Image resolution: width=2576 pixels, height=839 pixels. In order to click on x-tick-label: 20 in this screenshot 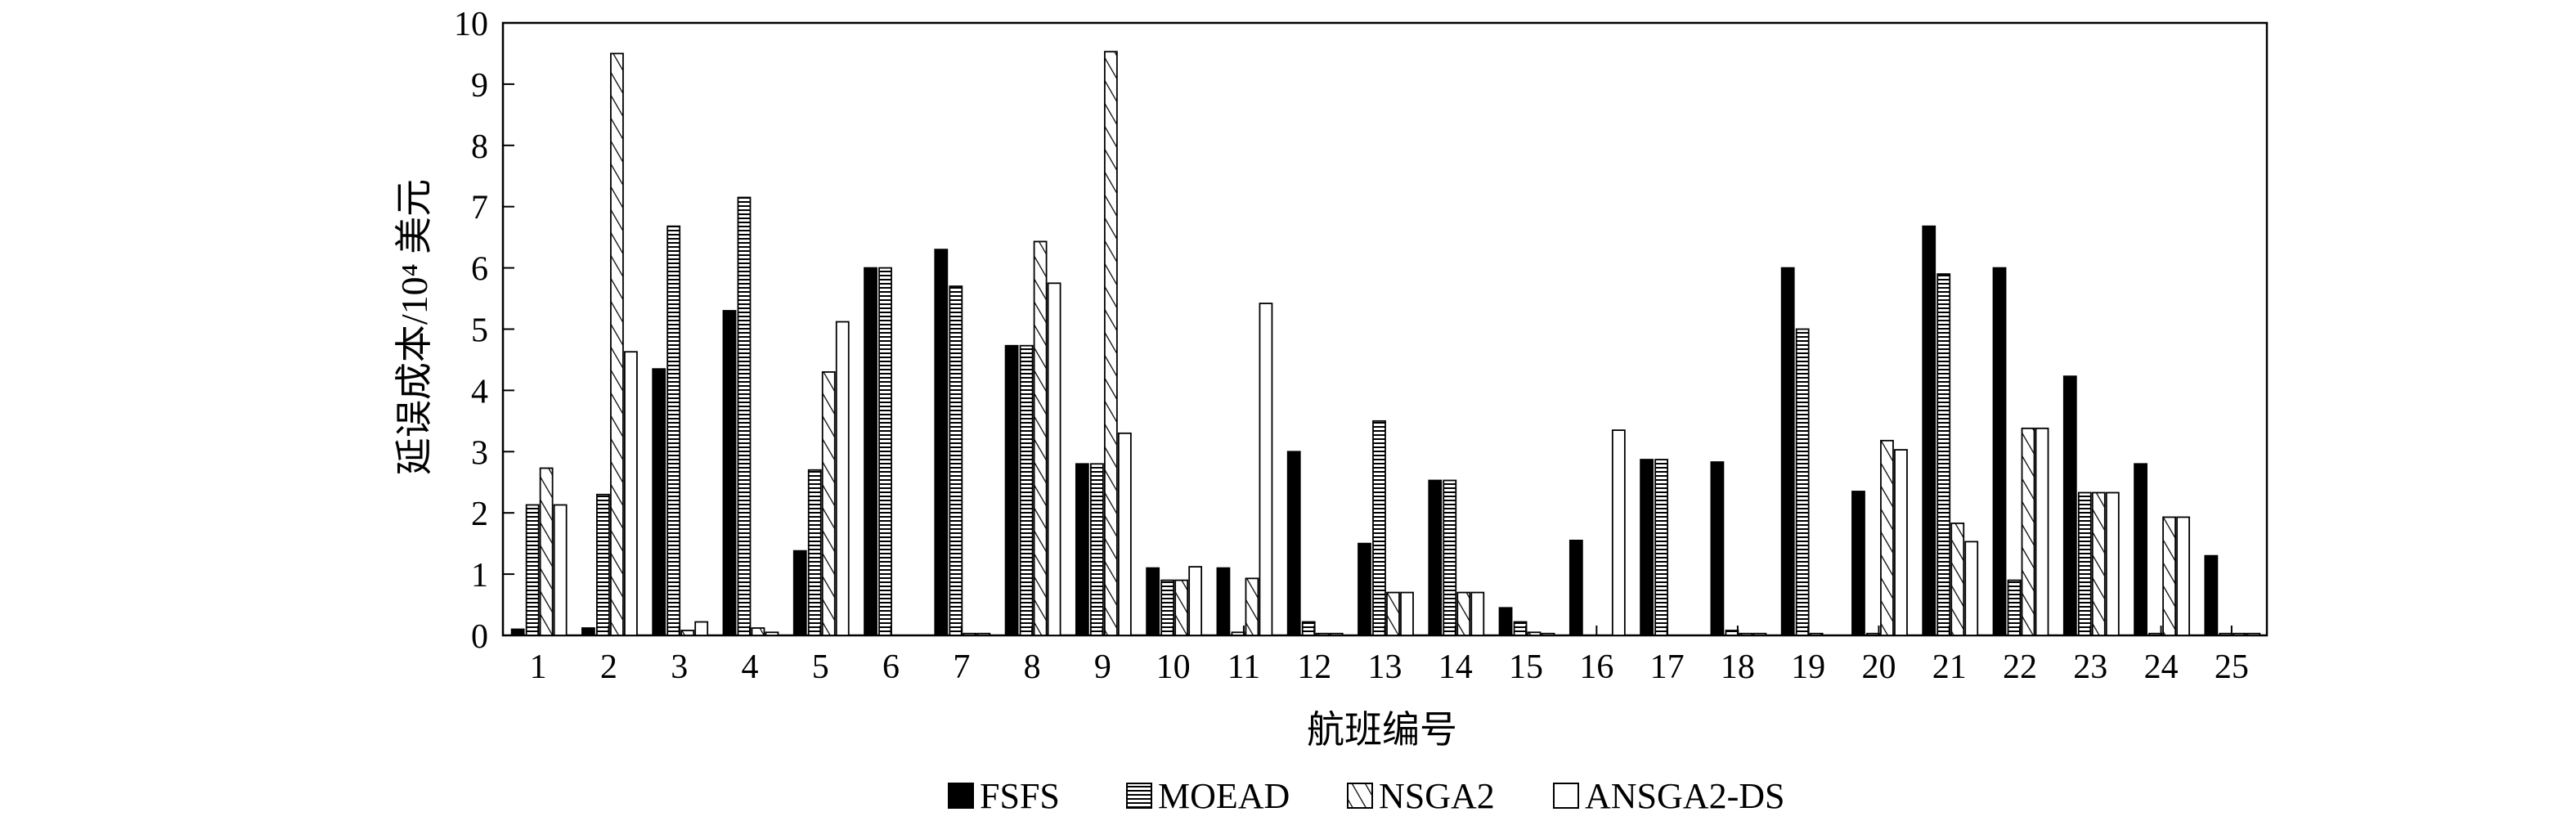, I will do `click(1878, 667)`.